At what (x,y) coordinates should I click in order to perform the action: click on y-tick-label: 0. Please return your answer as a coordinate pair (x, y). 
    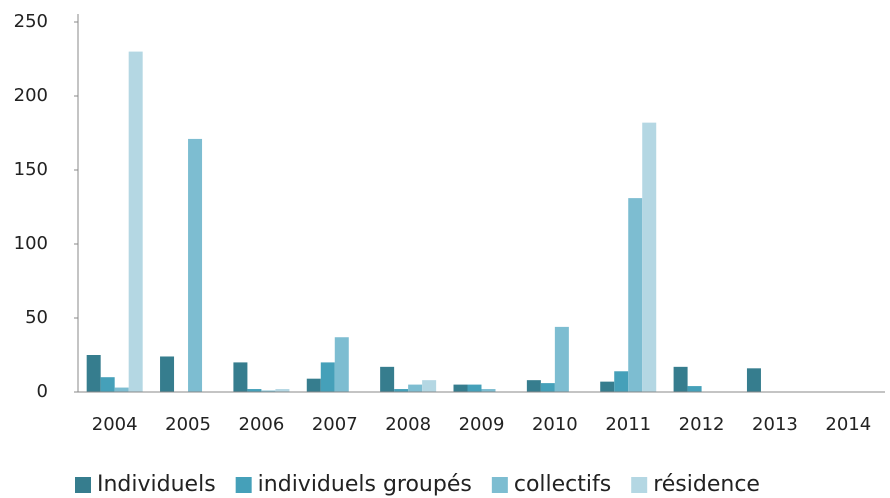
    Looking at the image, I should click on (42, 391).